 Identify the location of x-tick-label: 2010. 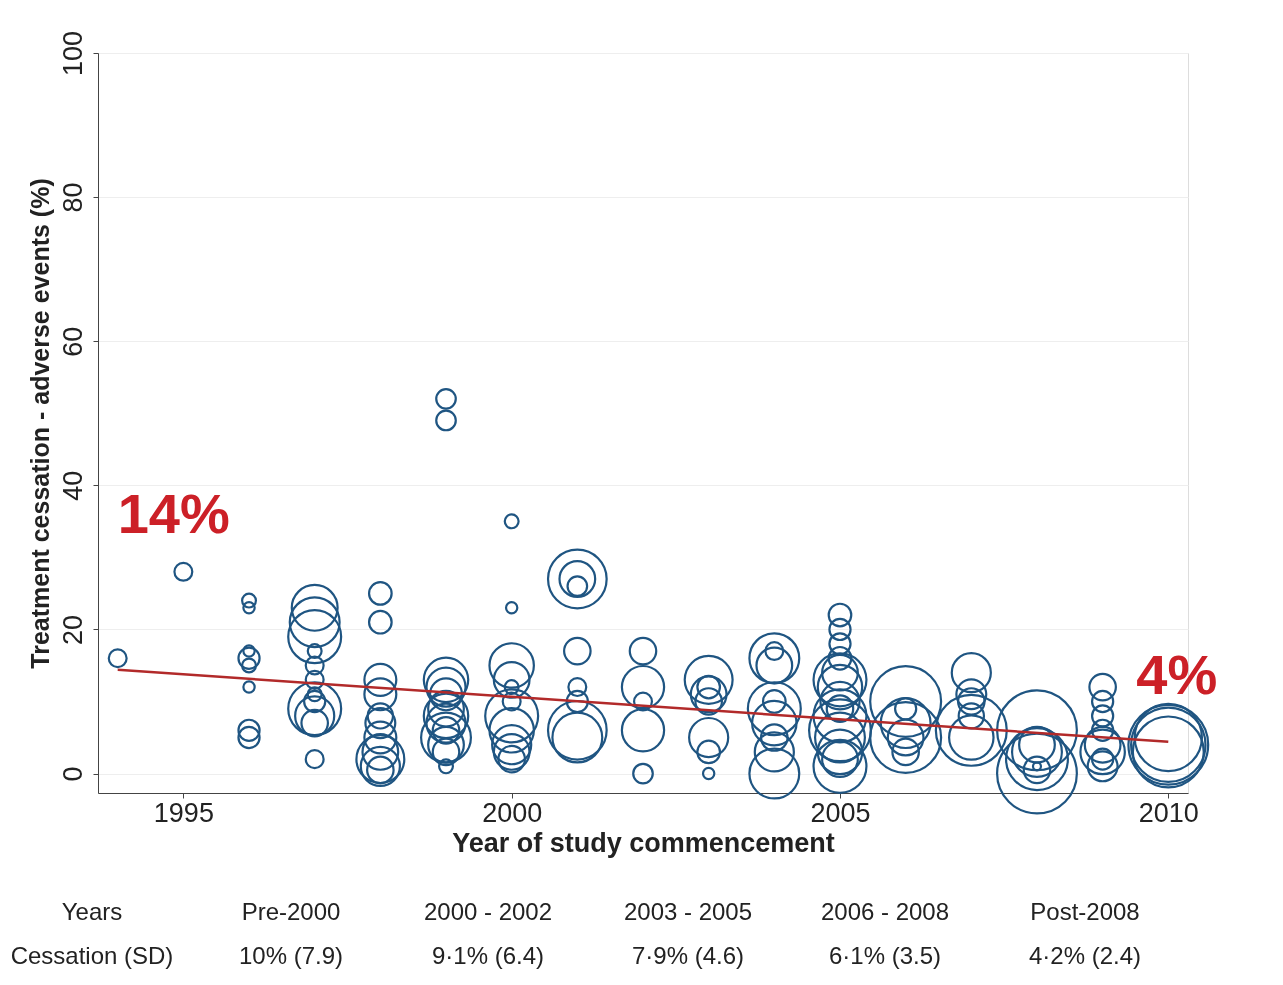
(1168, 812).